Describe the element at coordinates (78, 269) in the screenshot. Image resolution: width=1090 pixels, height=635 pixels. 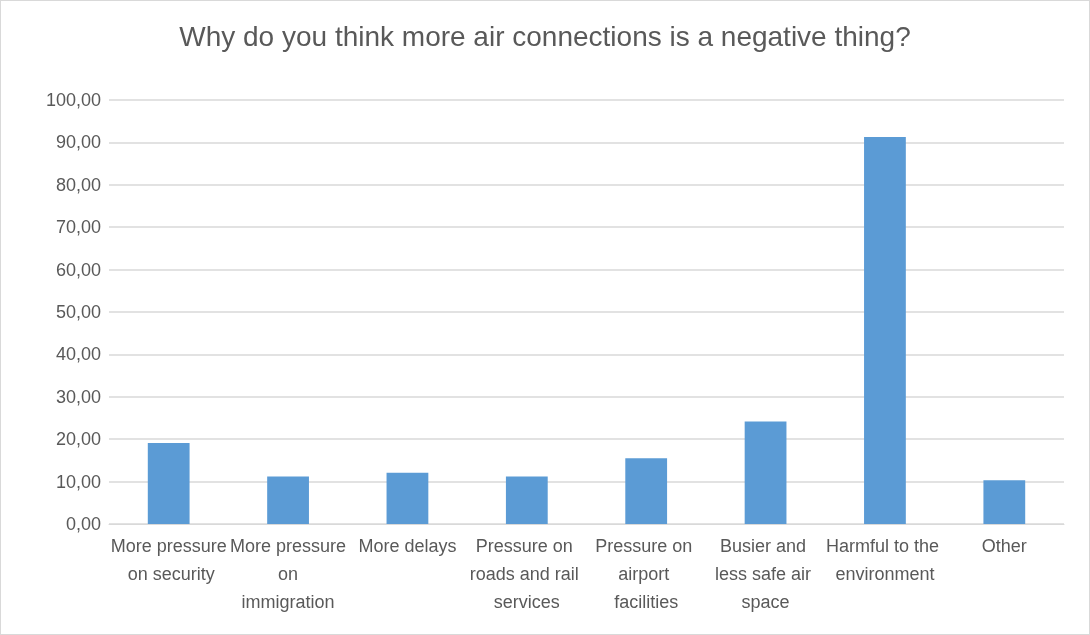
I see `y-tick-label: 60,00` at that location.